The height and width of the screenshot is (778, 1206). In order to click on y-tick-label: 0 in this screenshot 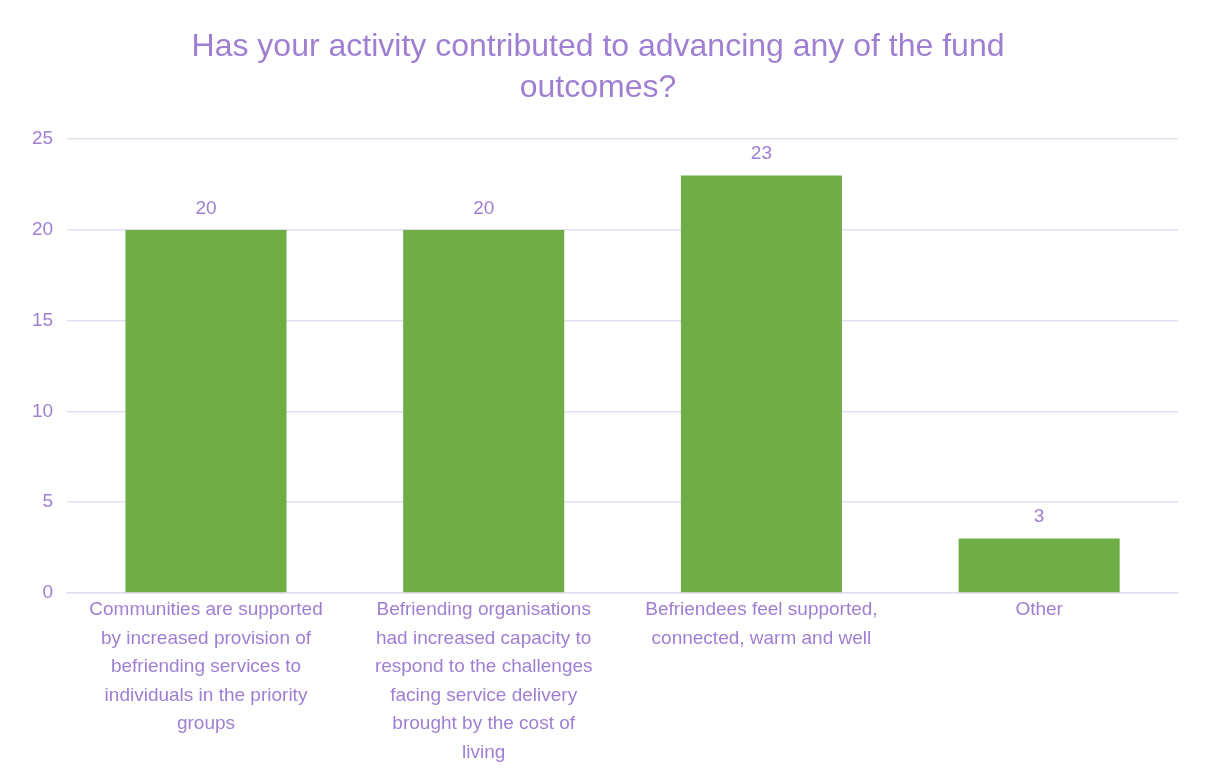, I will do `click(48, 592)`.